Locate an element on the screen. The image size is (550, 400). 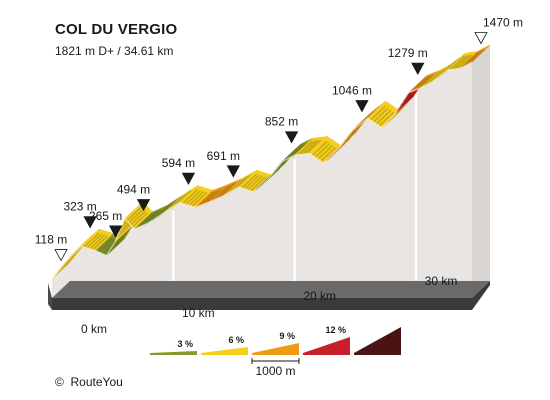
credit: © RouteYou is located at coordinates (89, 382).